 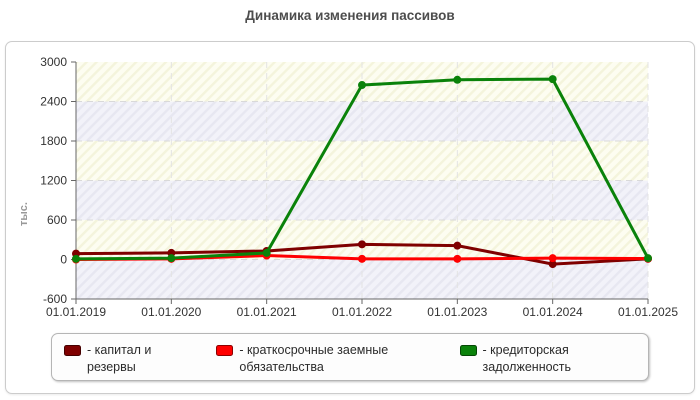 I want to click on legend-item: - кредиторская задолженность, so click(x=547, y=359).